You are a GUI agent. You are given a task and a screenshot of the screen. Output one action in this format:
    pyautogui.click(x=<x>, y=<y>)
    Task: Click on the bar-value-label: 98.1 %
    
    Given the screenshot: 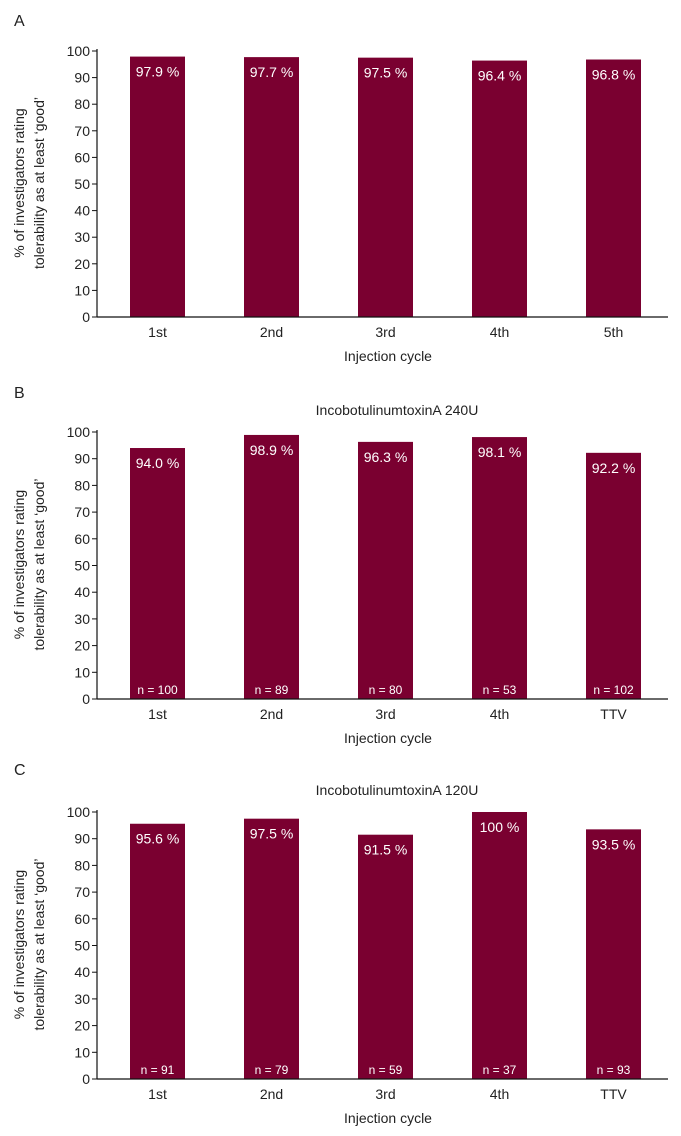 What is the action you would take?
    pyautogui.click(x=500, y=452)
    